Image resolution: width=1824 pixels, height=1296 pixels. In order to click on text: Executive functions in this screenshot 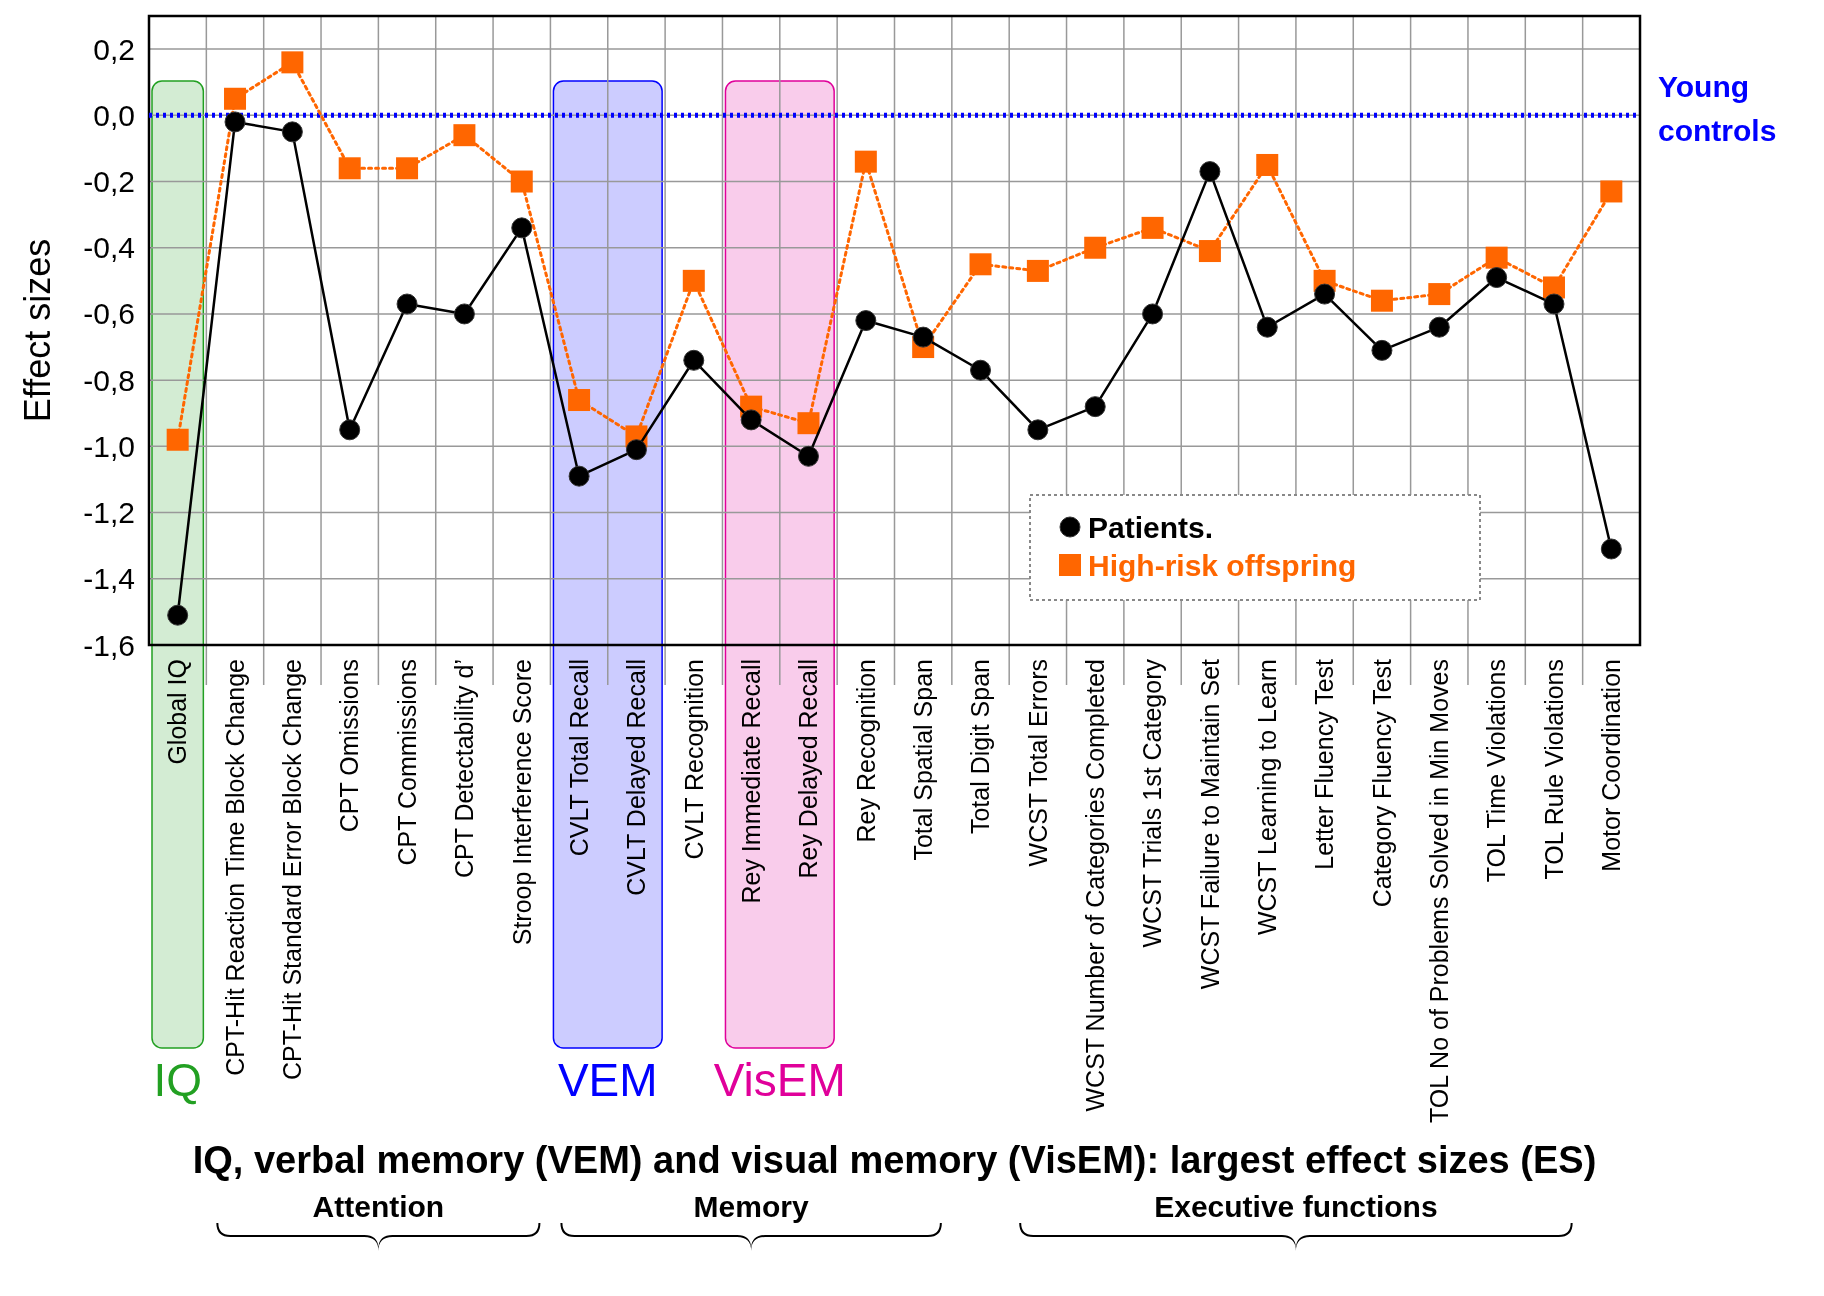, I will do `click(1296, 1206)`.